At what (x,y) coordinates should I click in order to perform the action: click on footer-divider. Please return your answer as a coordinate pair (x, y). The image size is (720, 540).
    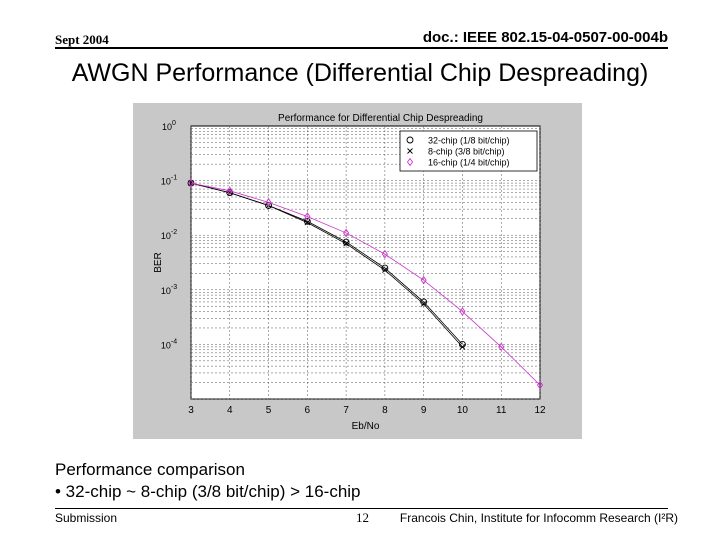
    Looking at the image, I should click on (361, 508).